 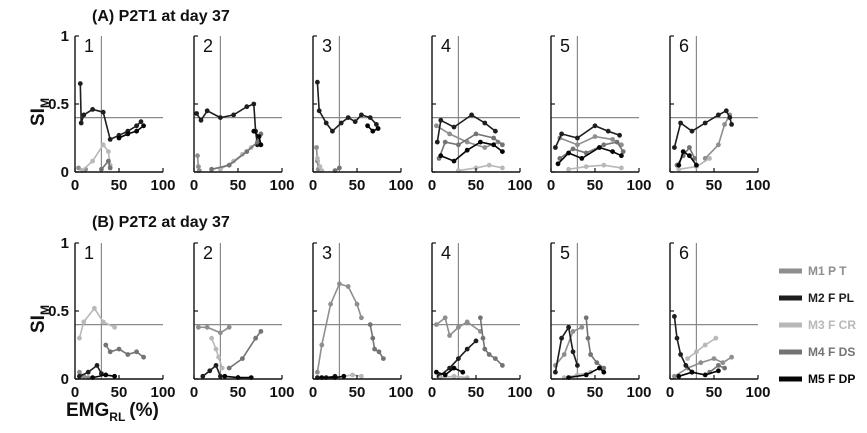 What do you see at coordinates (161, 16) in the screenshot?
I see `panel-title-a: (A) P2T1 at day 37` at bounding box center [161, 16].